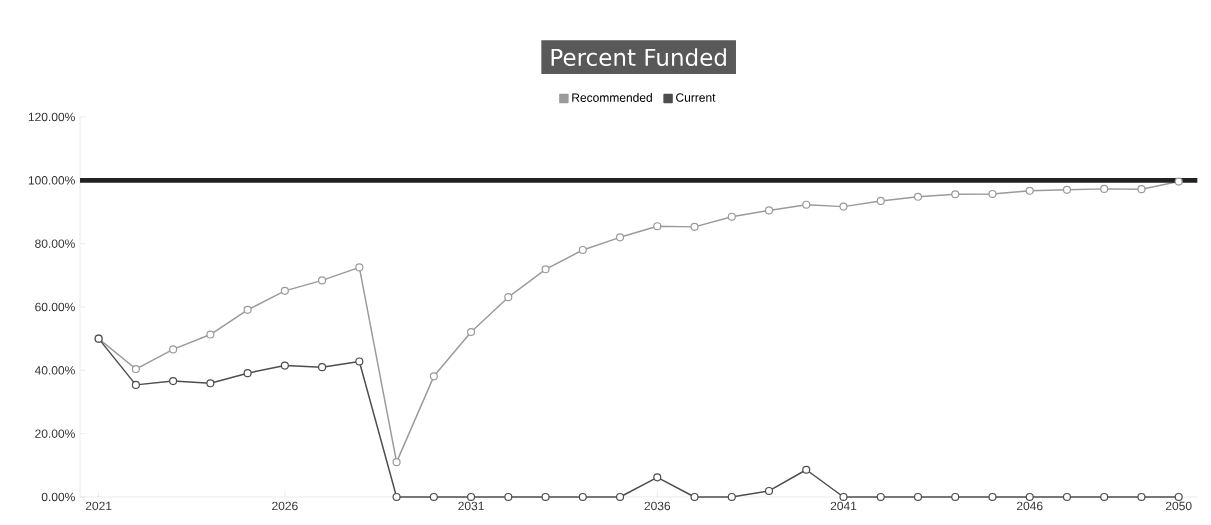 The width and height of the screenshot is (1211, 525). What do you see at coordinates (638, 57) in the screenshot?
I see `chart-title: Percent Funded` at bounding box center [638, 57].